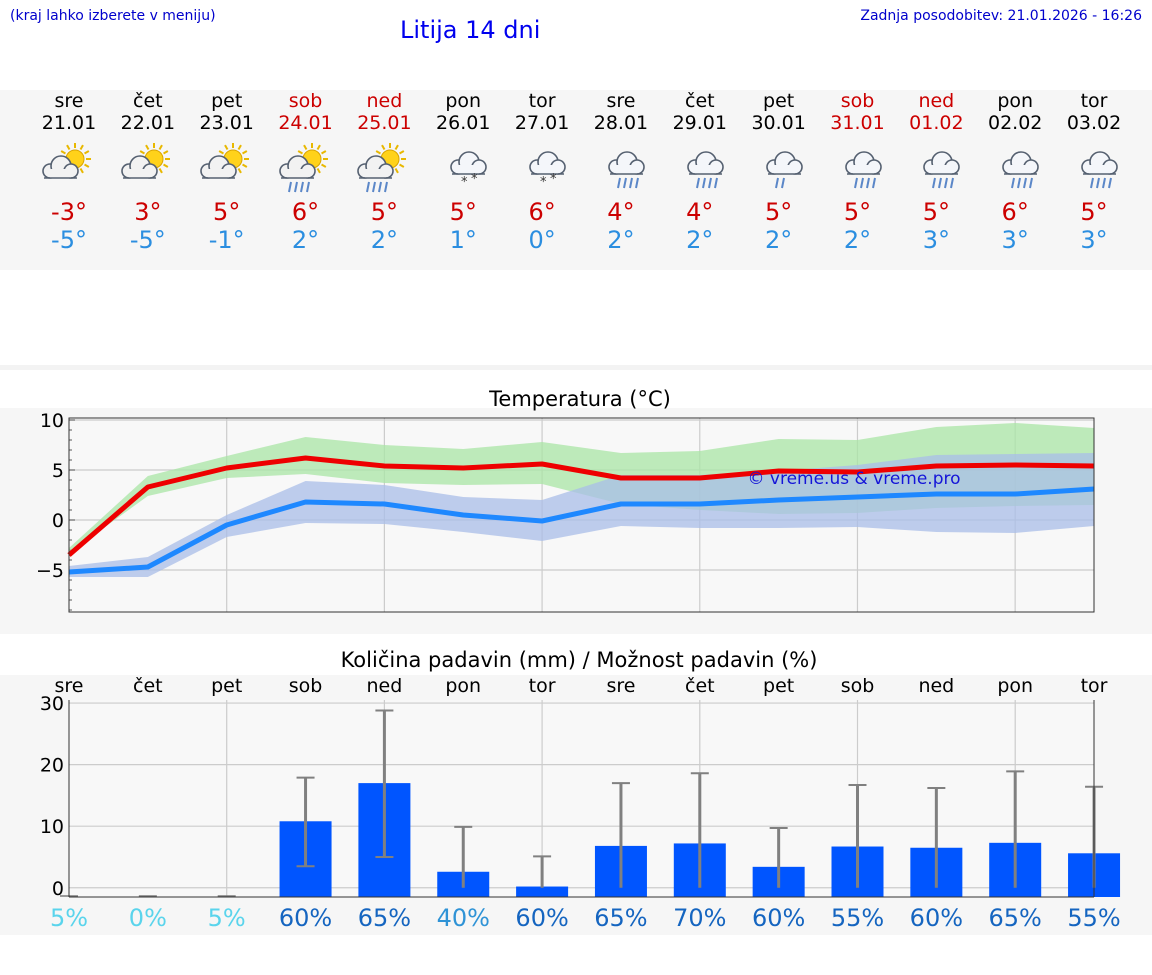  What do you see at coordinates (69, 212) in the screenshot?
I see `temp-max: -3°` at bounding box center [69, 212].